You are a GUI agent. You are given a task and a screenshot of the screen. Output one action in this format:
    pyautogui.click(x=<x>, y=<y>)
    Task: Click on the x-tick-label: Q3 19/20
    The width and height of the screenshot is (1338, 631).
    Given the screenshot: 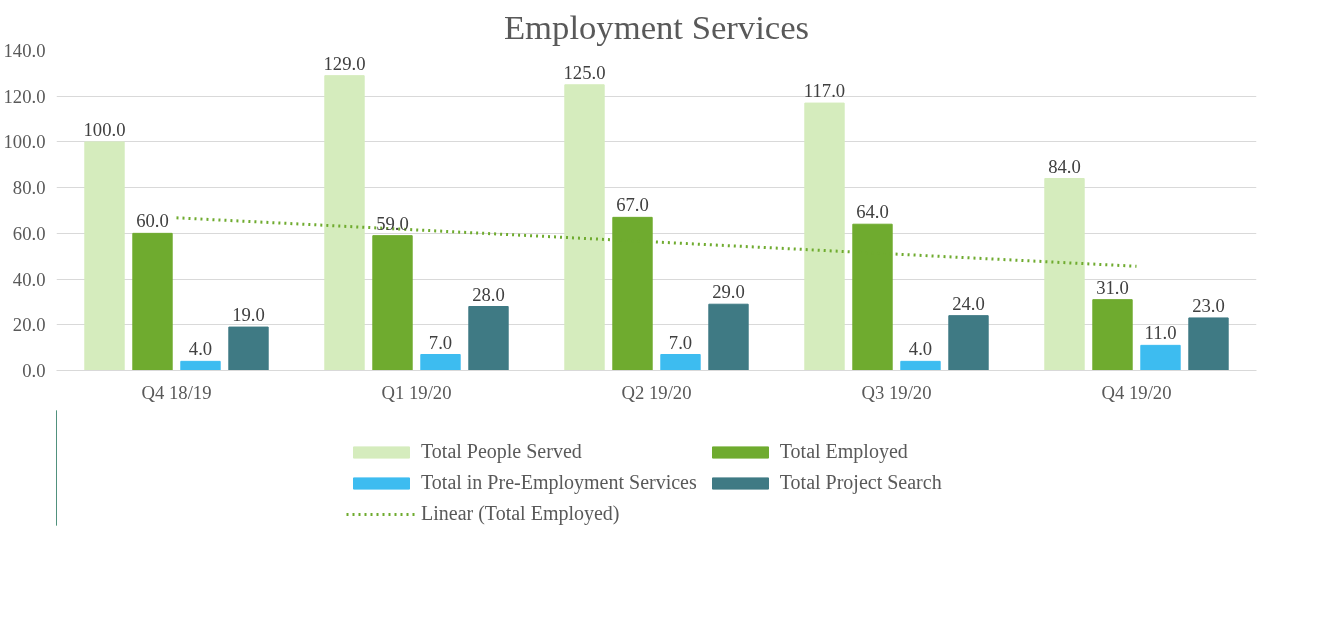 What is the action you would take?
    pyautogui.click(x=896, y=392)
    